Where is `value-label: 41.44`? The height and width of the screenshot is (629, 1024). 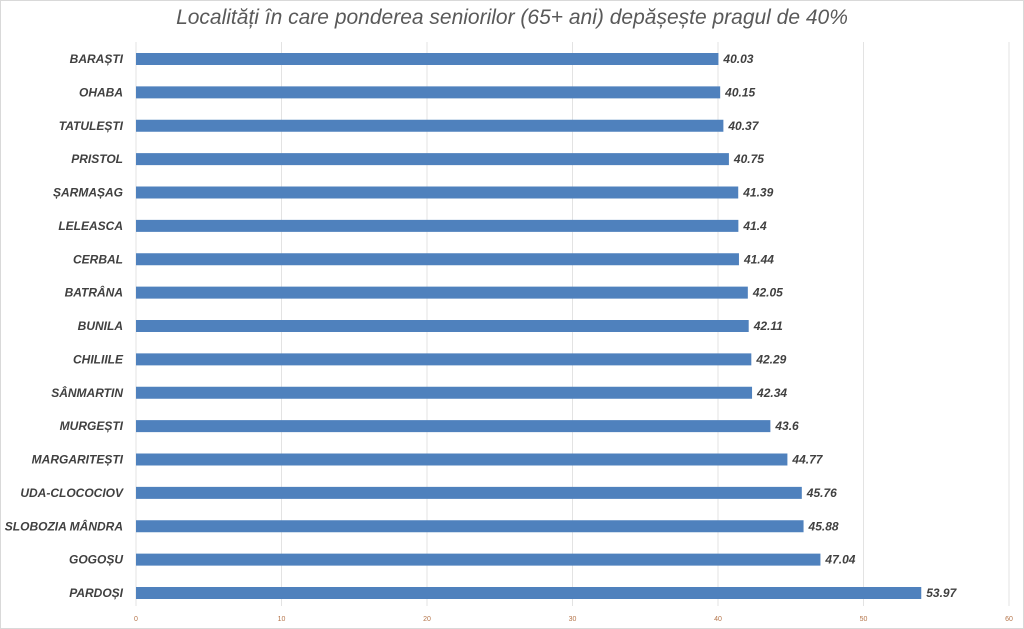 value-label: 41.44 is located at coordinates (758, 259).